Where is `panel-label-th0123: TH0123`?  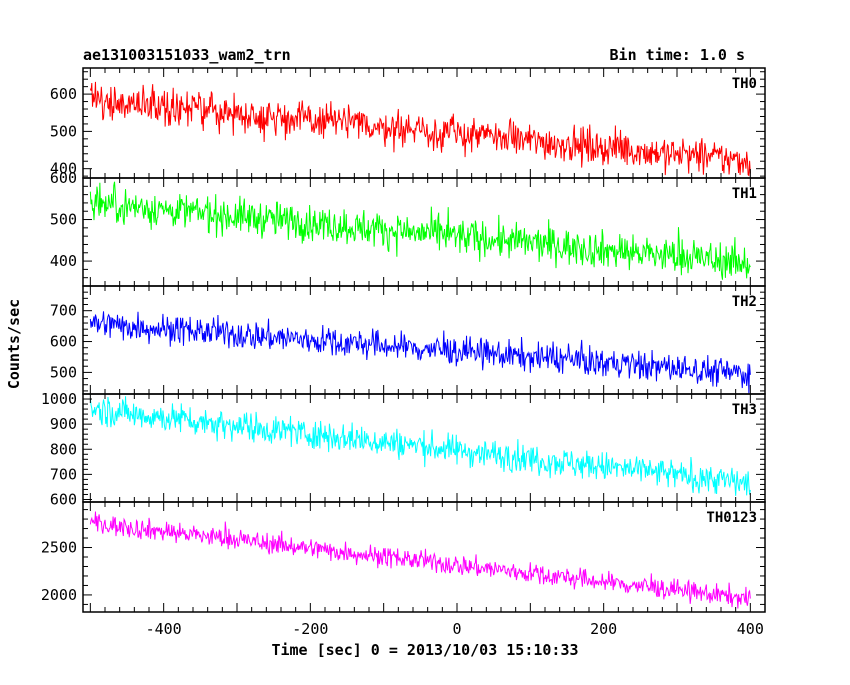 panel-label-th0123: TH0123 is located at coordinates (731, 518).